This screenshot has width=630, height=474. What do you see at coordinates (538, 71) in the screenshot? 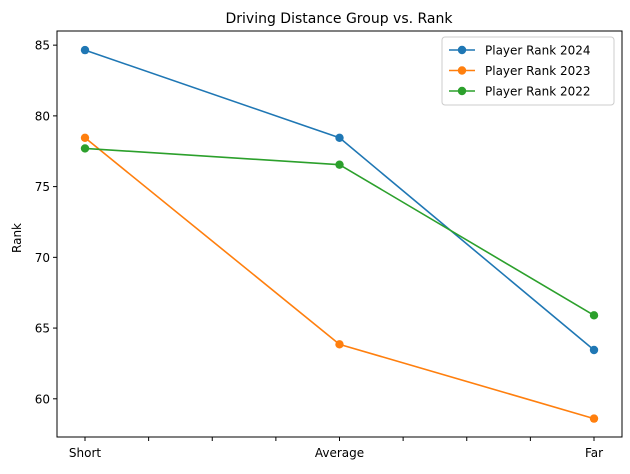
I see `legend-entry-label: Player Rank 2023` at bounding box center [538, 71].